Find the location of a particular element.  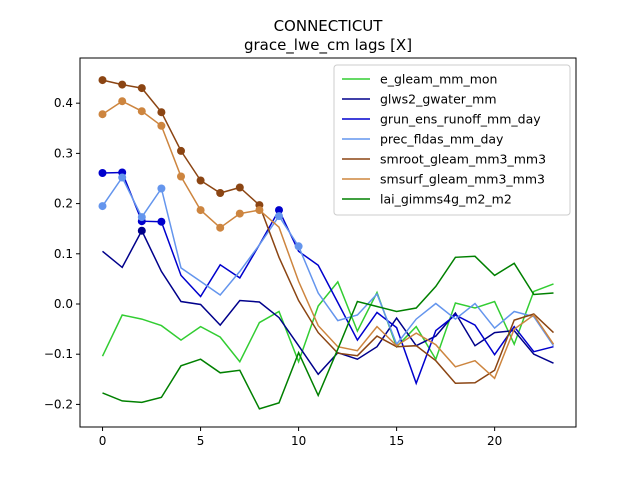

legend-label-smroot_gleam_mm3_mm3: smroot_gleam_mm3_mm3 is located at coordinates (463, 159).